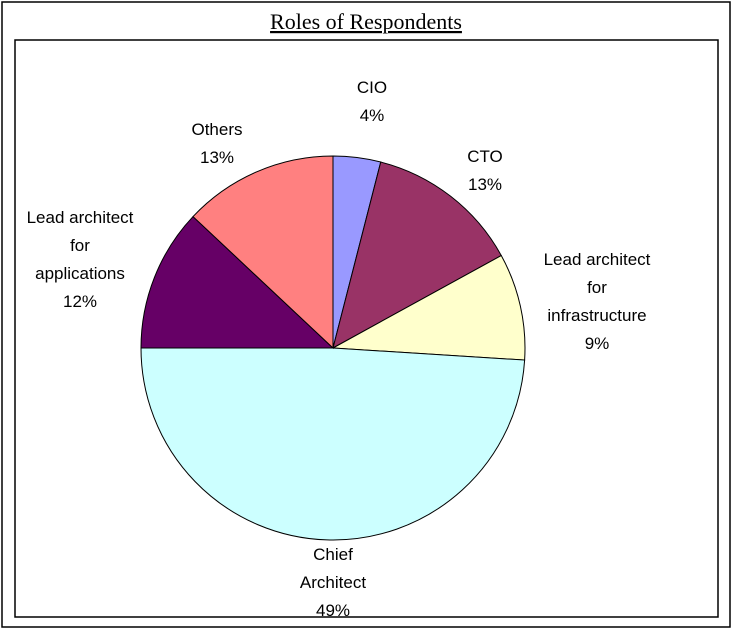 The image size is (733, 630). Describe the element at coordinates (485, 156) in the screenshot. I see `category-label: CTO` at that location.